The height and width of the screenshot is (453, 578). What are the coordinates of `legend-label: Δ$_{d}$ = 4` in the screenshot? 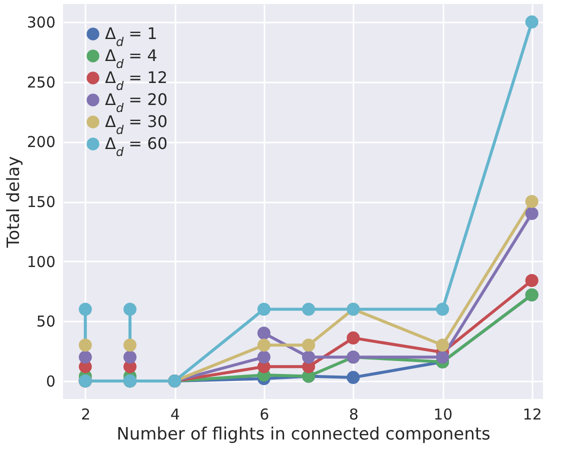 It's located at (131, 58).